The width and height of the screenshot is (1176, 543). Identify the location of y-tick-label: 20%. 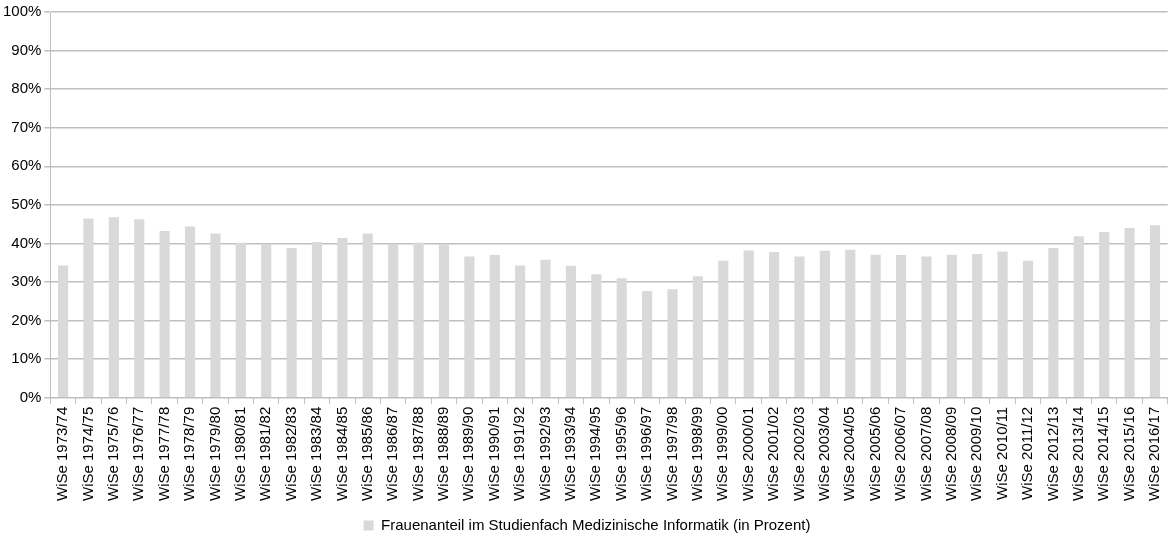
(26, 319).